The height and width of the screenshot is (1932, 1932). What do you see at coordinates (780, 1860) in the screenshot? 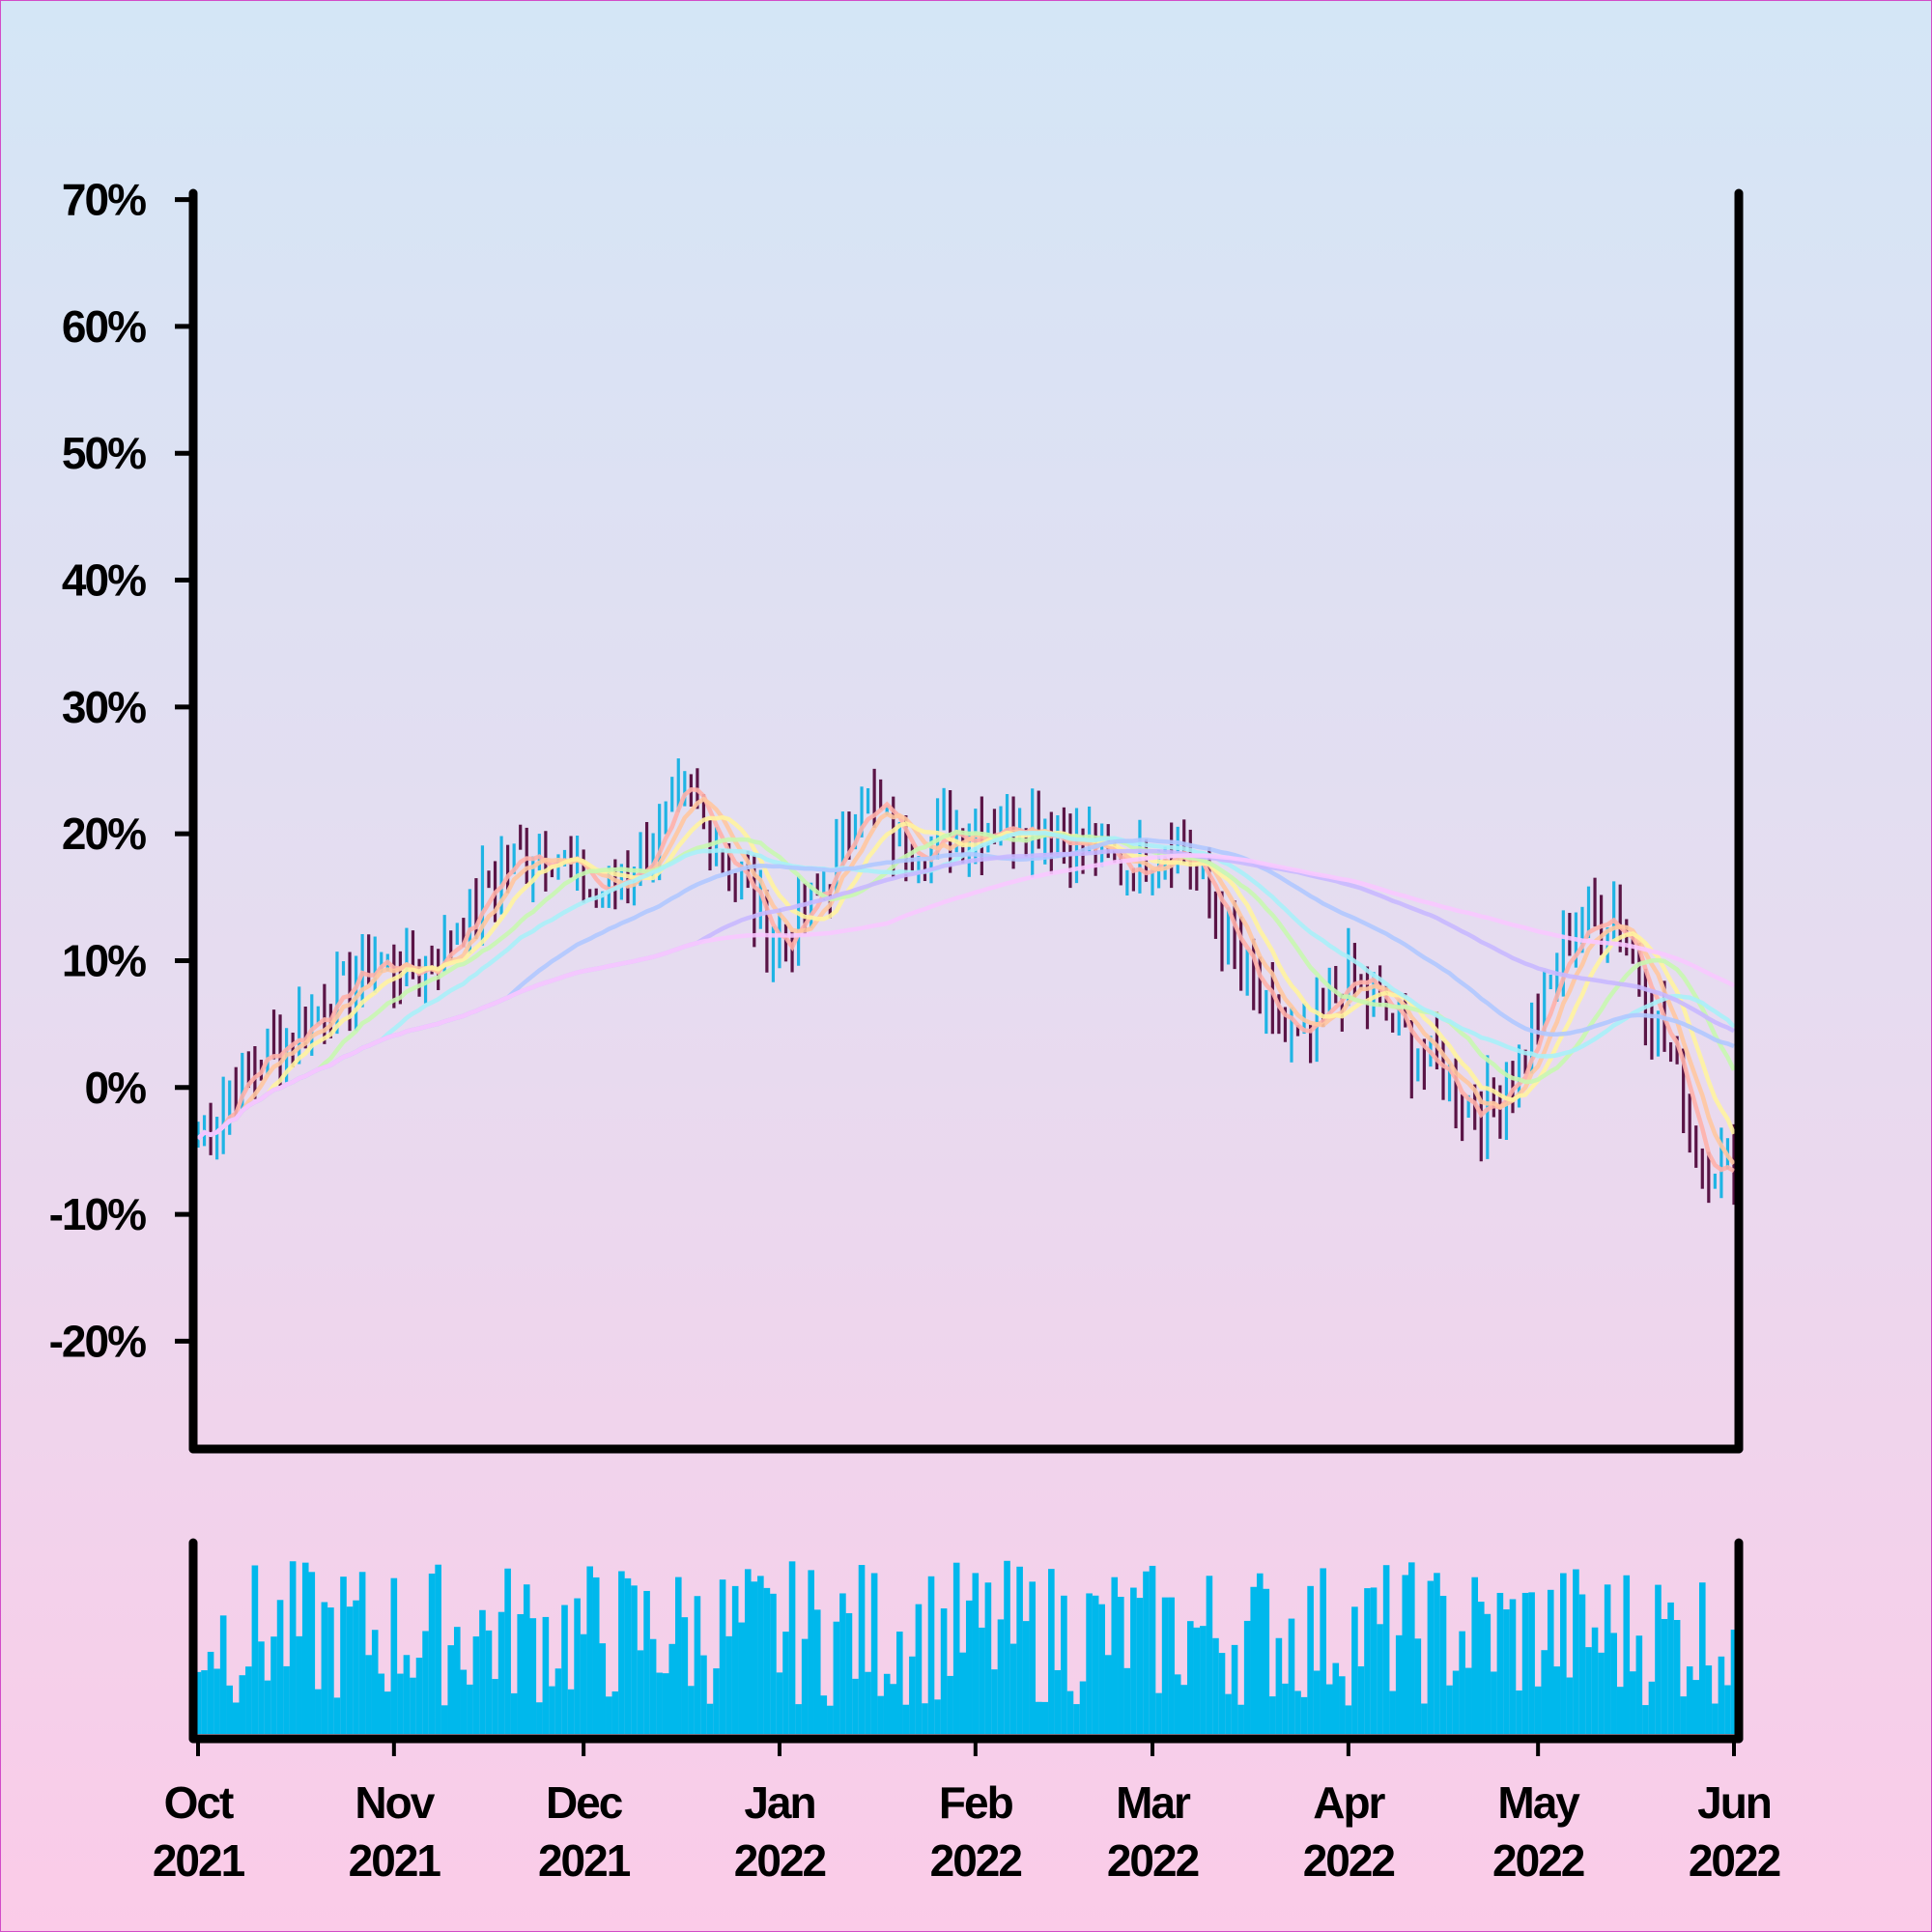
I see `x-tick-label-year: 2022` at bounding box center [780, 1860].